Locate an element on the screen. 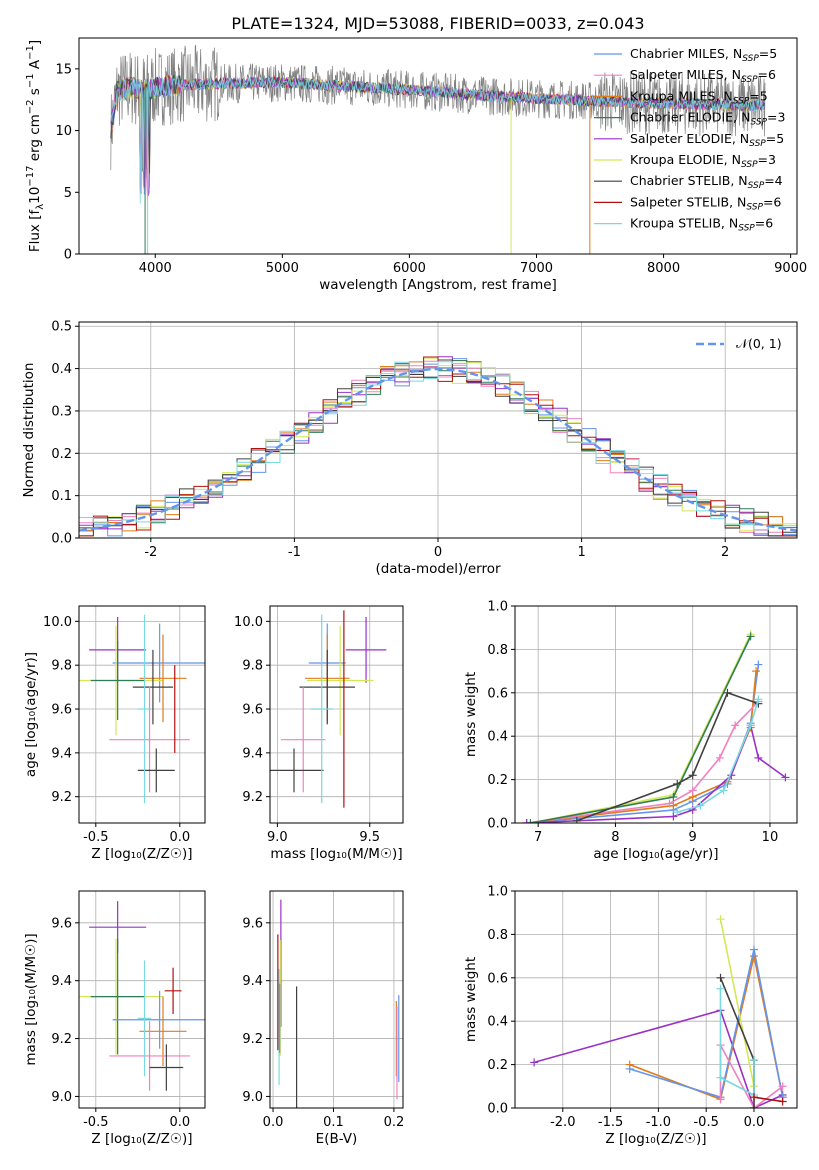 This screenshot has width=819, height=1170. weight-line-ss is located at coordinates (768, 1099).